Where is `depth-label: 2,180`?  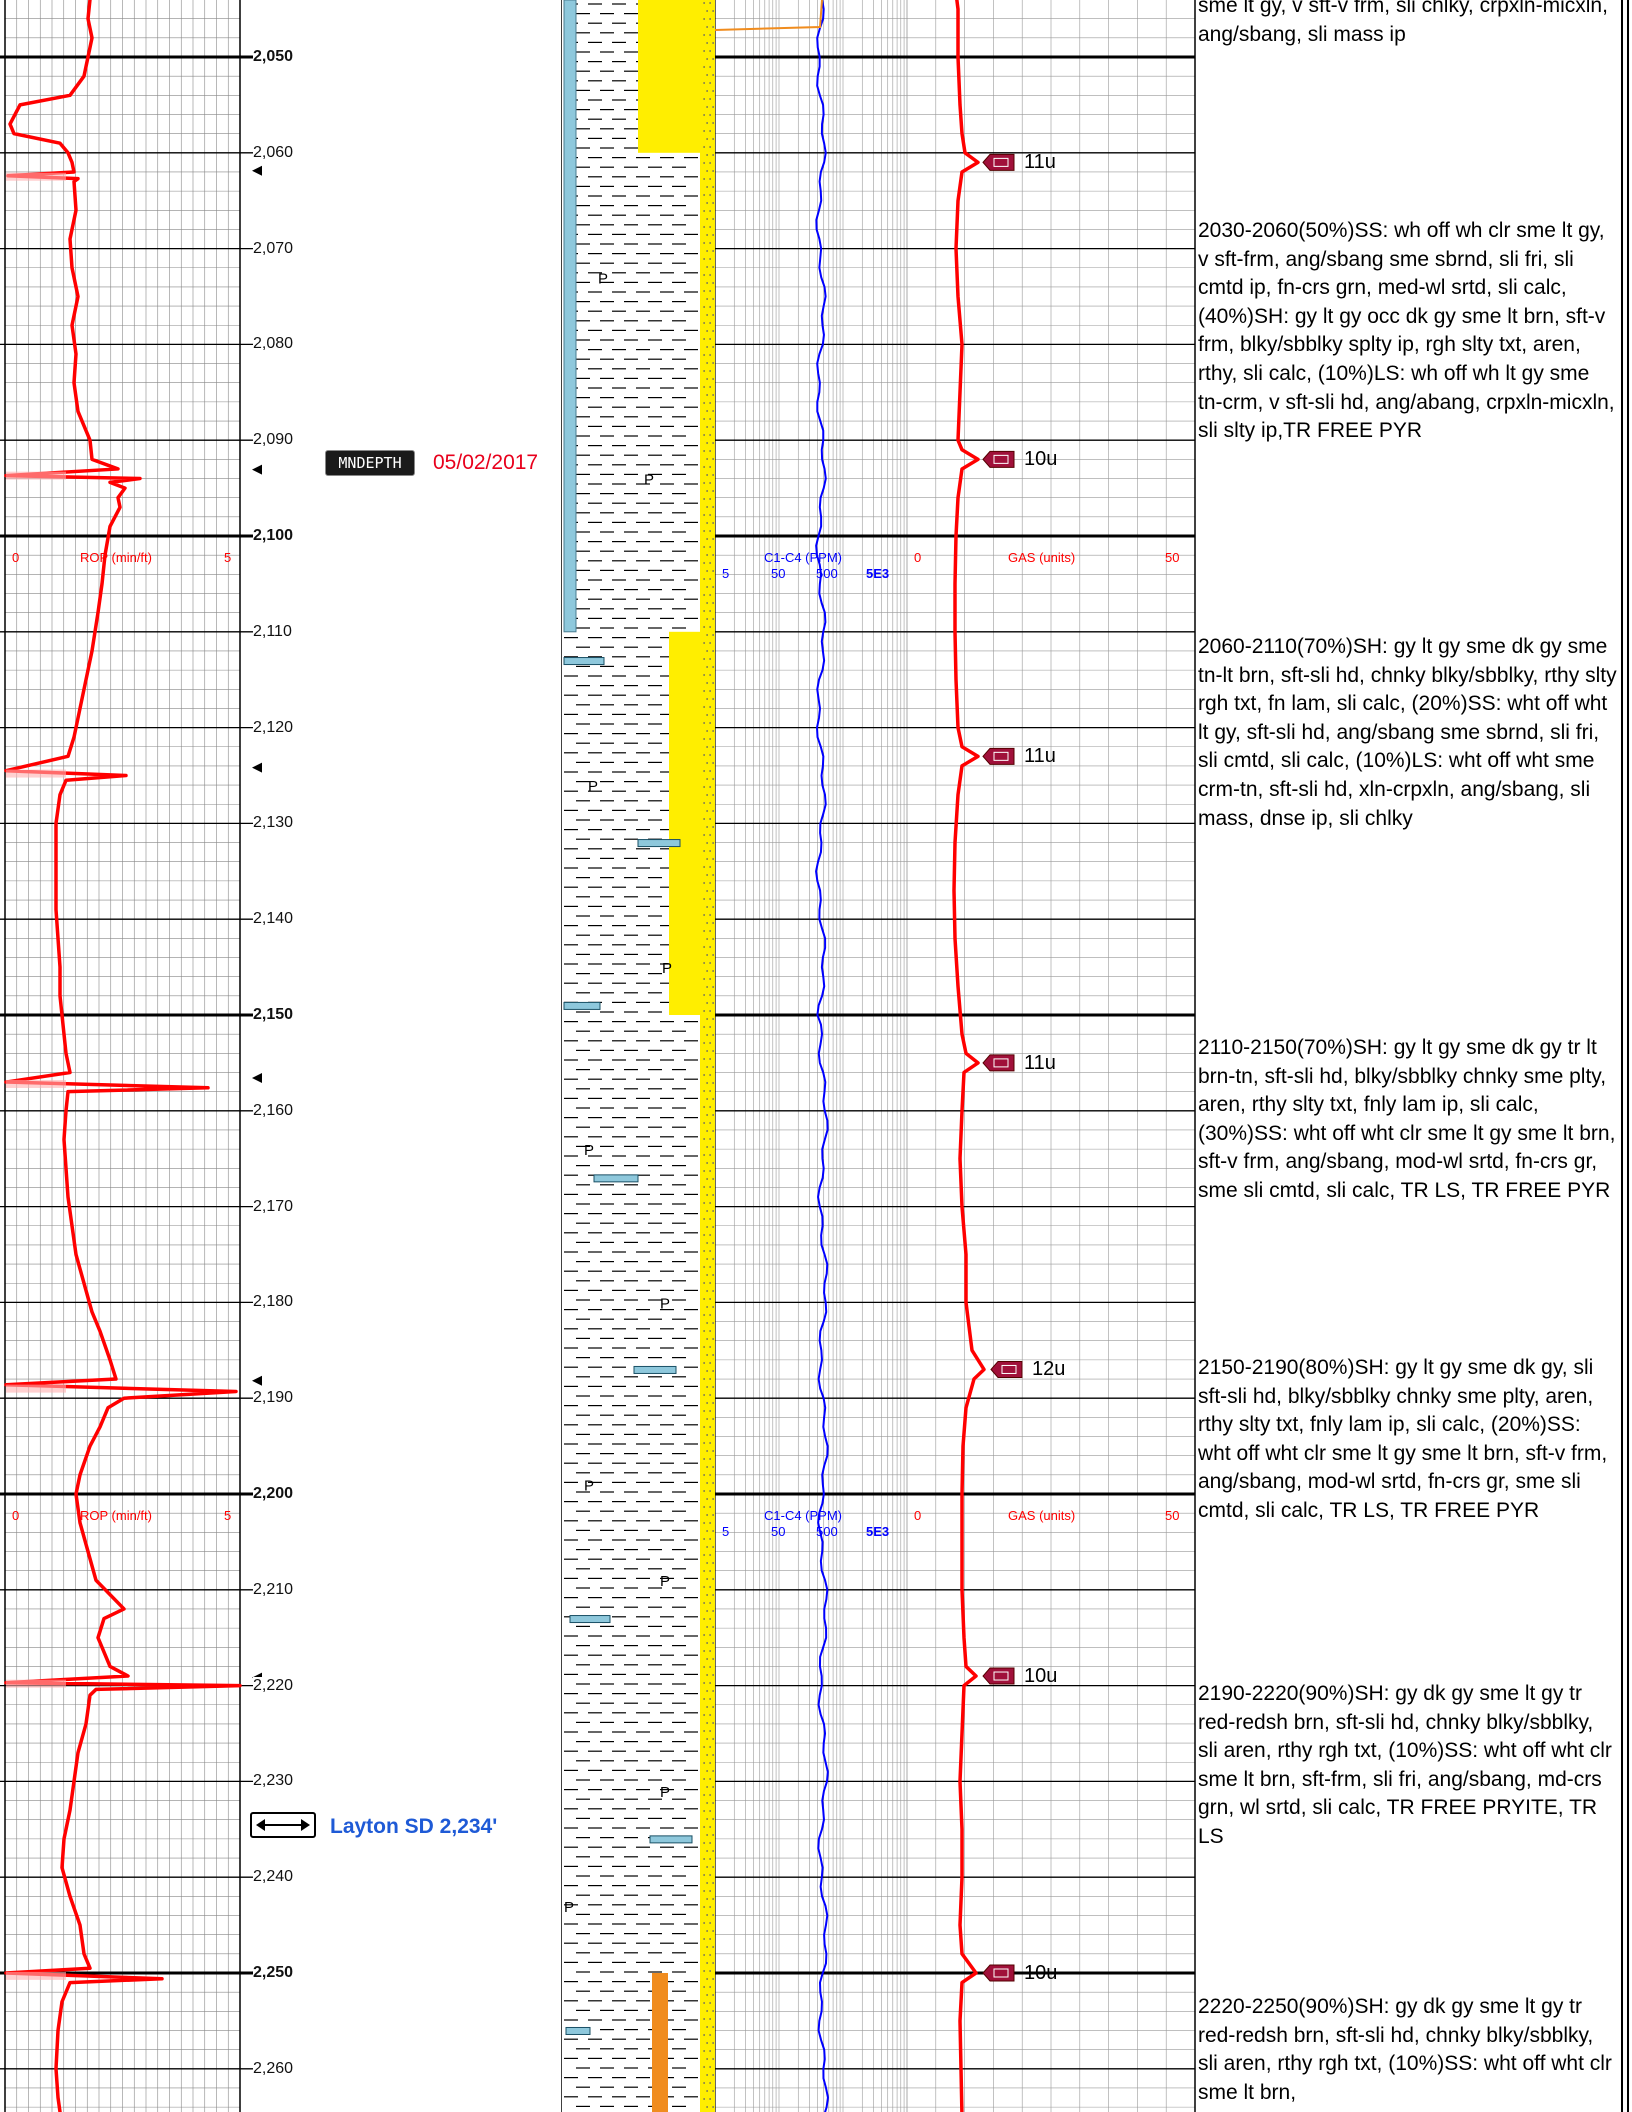
depth-label: 2,180 is located at coordinates (273, 1302).